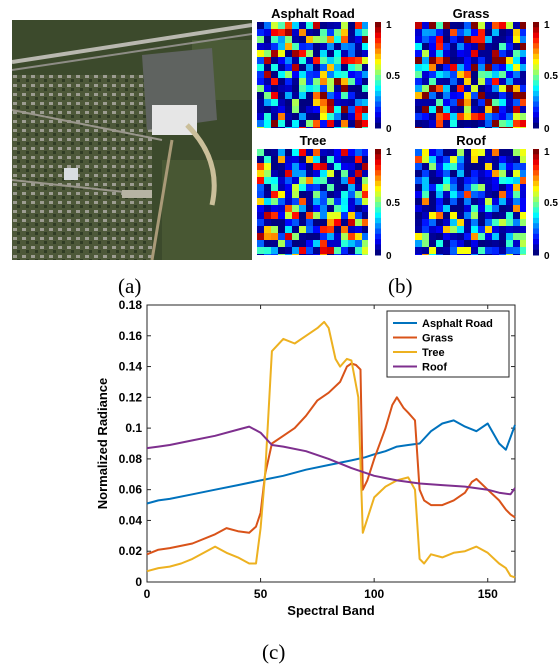 This screenshot has width=559, height=667. I want to click on x-tick-label: 150, so click(488, 594).